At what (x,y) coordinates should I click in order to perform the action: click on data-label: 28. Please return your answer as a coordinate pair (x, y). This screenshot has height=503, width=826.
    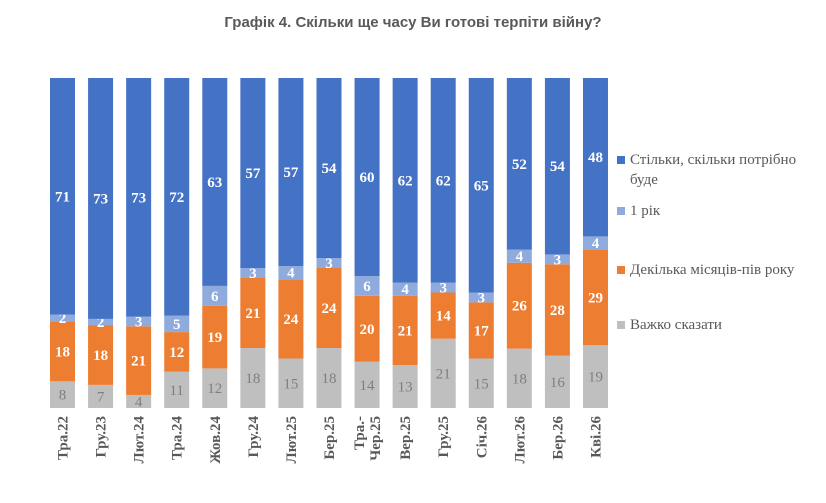
    Looking at the image, I should click on (557, 311).